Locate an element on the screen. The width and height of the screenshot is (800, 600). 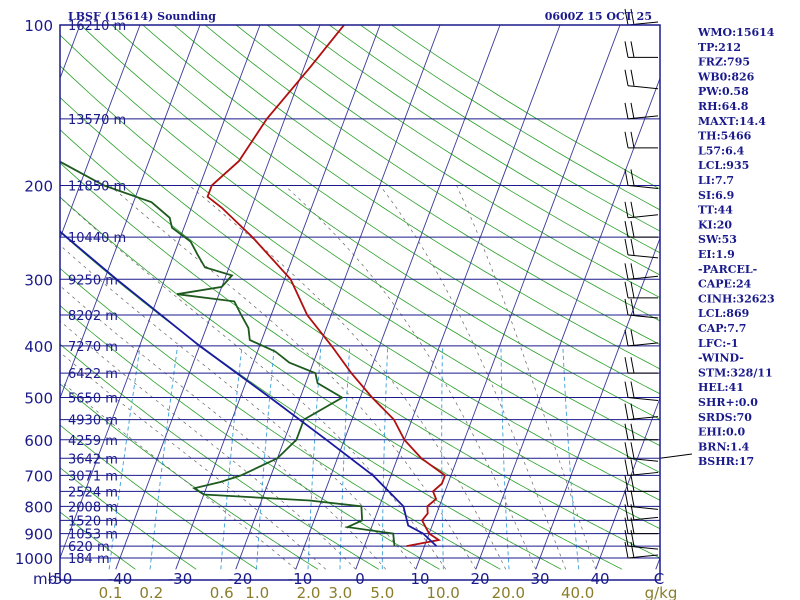
index-value: SRDS:70 is located at coordinates (725, 417).